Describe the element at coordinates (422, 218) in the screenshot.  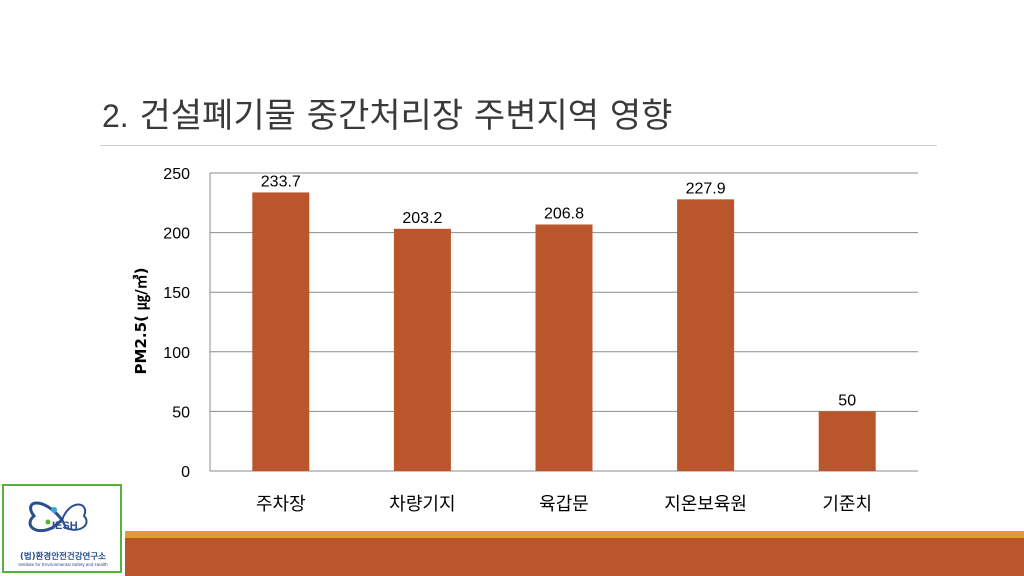
I see `data-label-1: 203.2` at that location.